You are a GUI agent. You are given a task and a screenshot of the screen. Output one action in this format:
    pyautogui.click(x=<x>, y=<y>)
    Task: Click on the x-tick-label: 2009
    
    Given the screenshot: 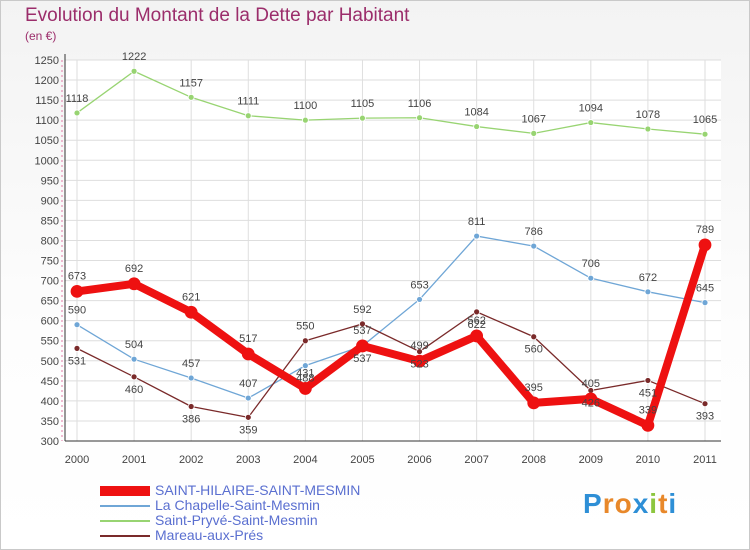 What is the action you would take?
    pyautogui.click(x=591, y=460)
    